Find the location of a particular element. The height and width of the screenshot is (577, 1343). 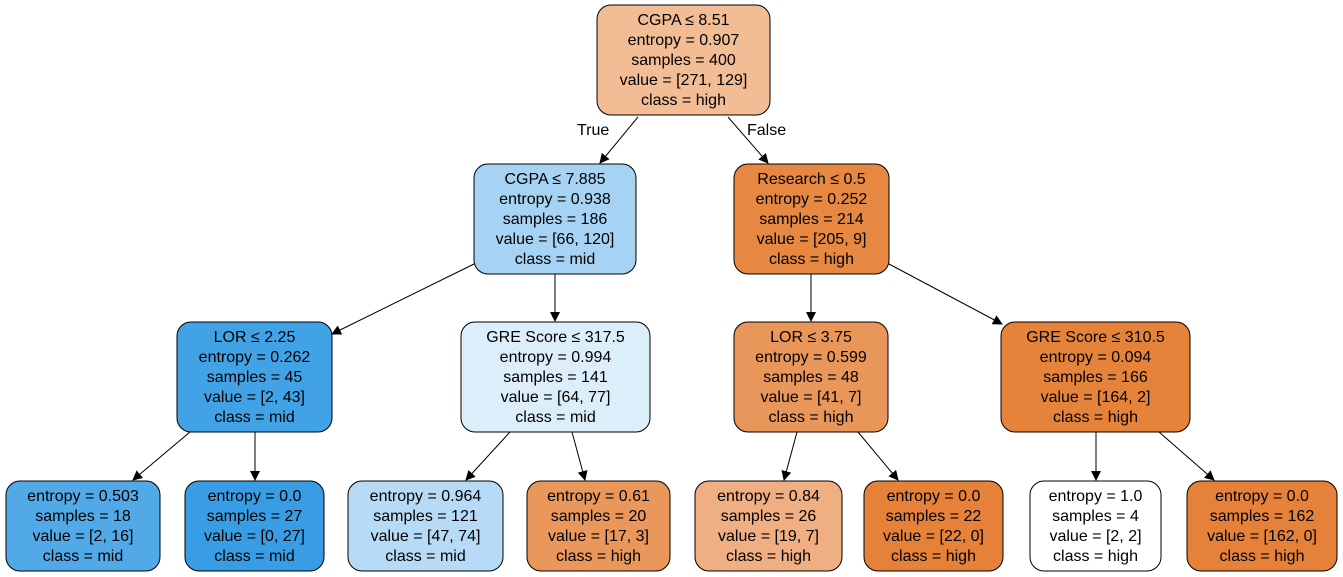

node-line: entropy = 0.938 is located at coordinates (555, 199).